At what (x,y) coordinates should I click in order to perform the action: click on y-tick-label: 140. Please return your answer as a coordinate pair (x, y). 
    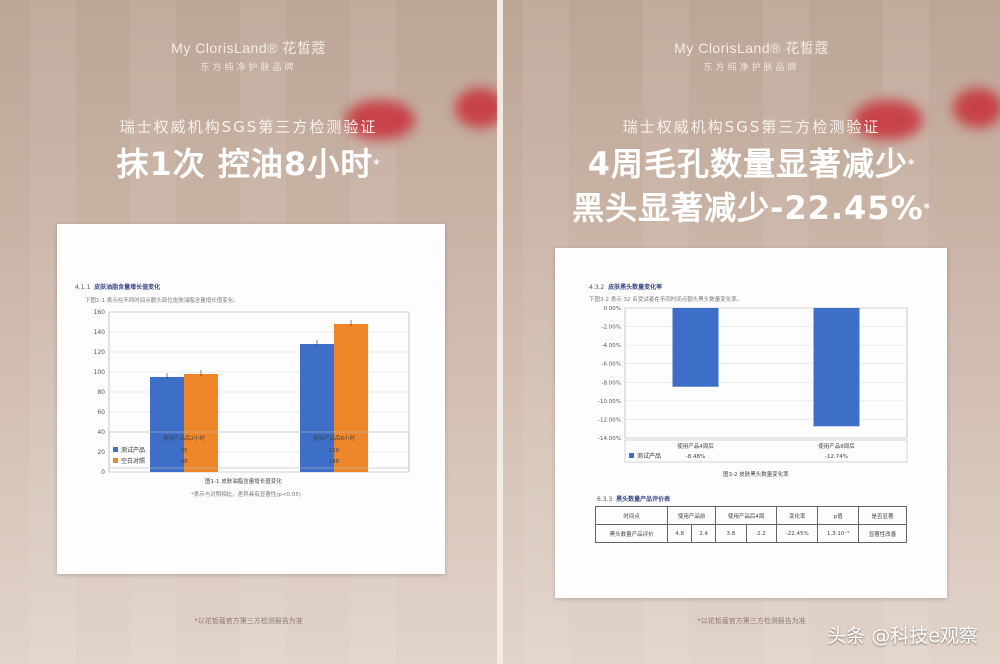
    Looking at the image, I should click on (100, 332).